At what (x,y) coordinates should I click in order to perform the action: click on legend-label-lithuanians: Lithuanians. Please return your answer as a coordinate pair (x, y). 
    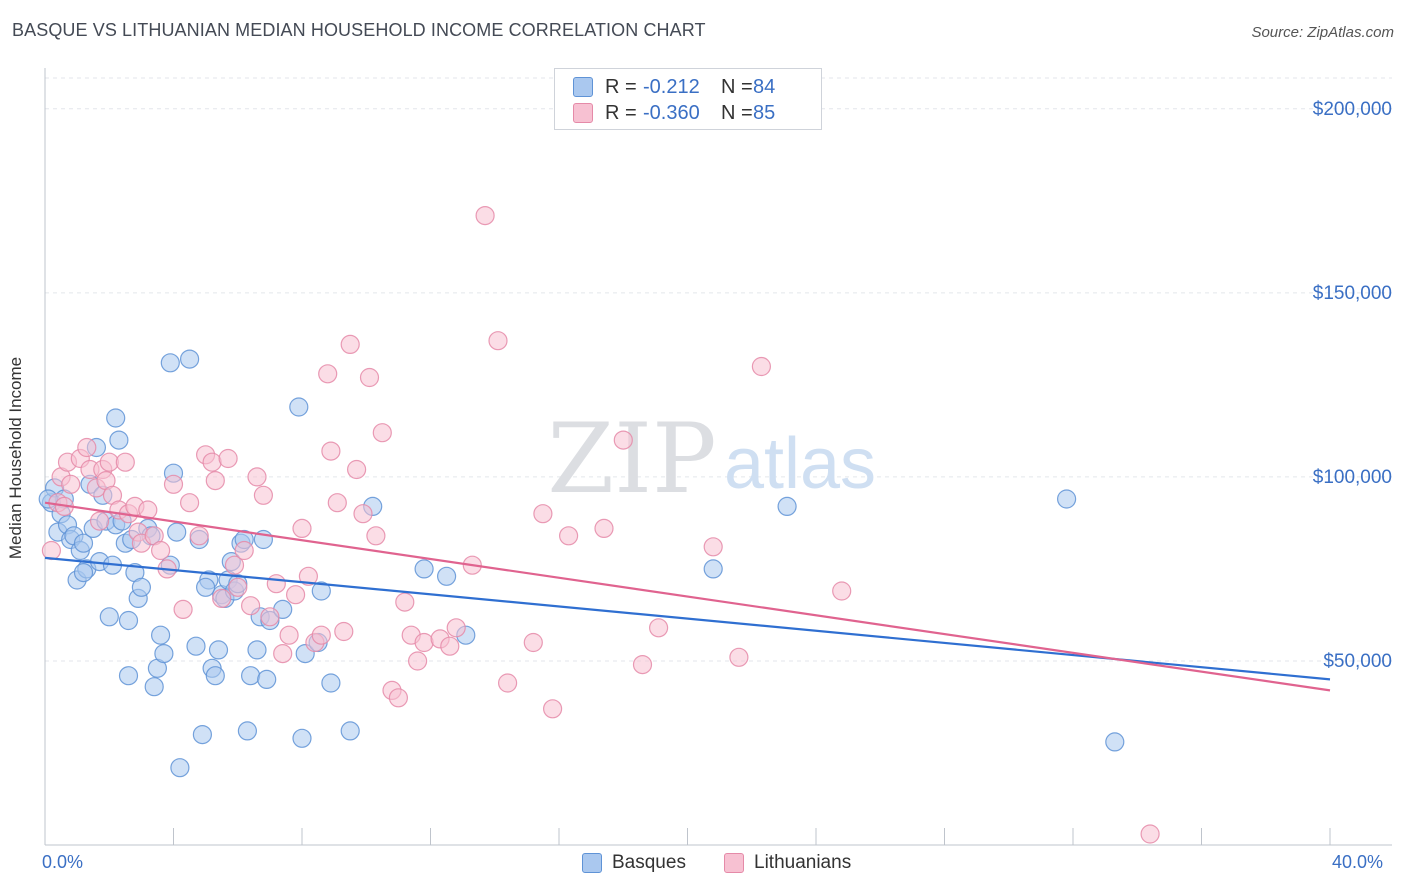
    Looking at the image, I should click on (803, 862).